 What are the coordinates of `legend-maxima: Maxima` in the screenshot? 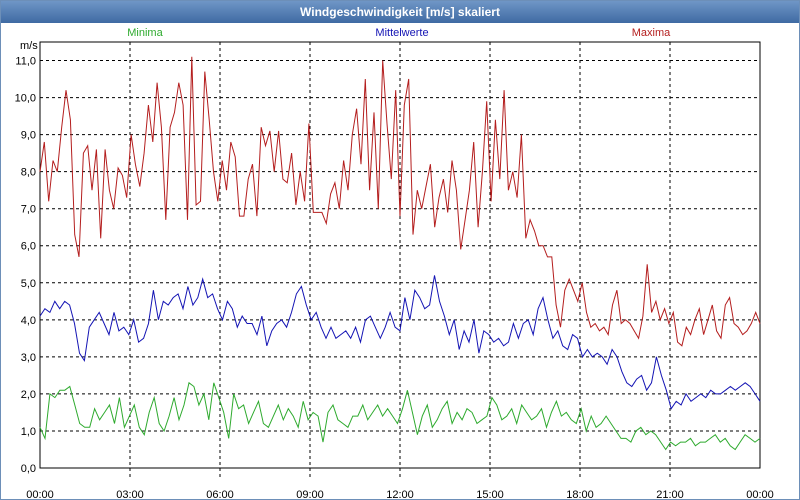 It's located at (651, 33).